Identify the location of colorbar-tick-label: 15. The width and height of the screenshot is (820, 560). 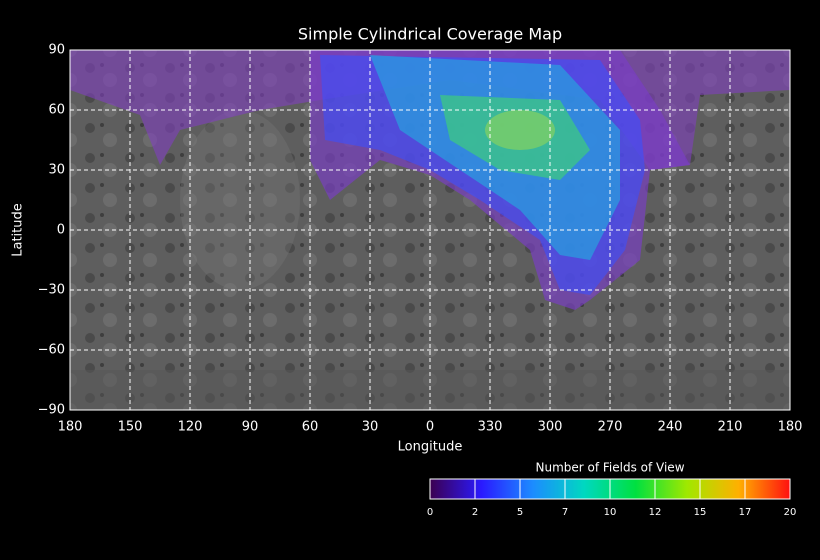
(700, 512).